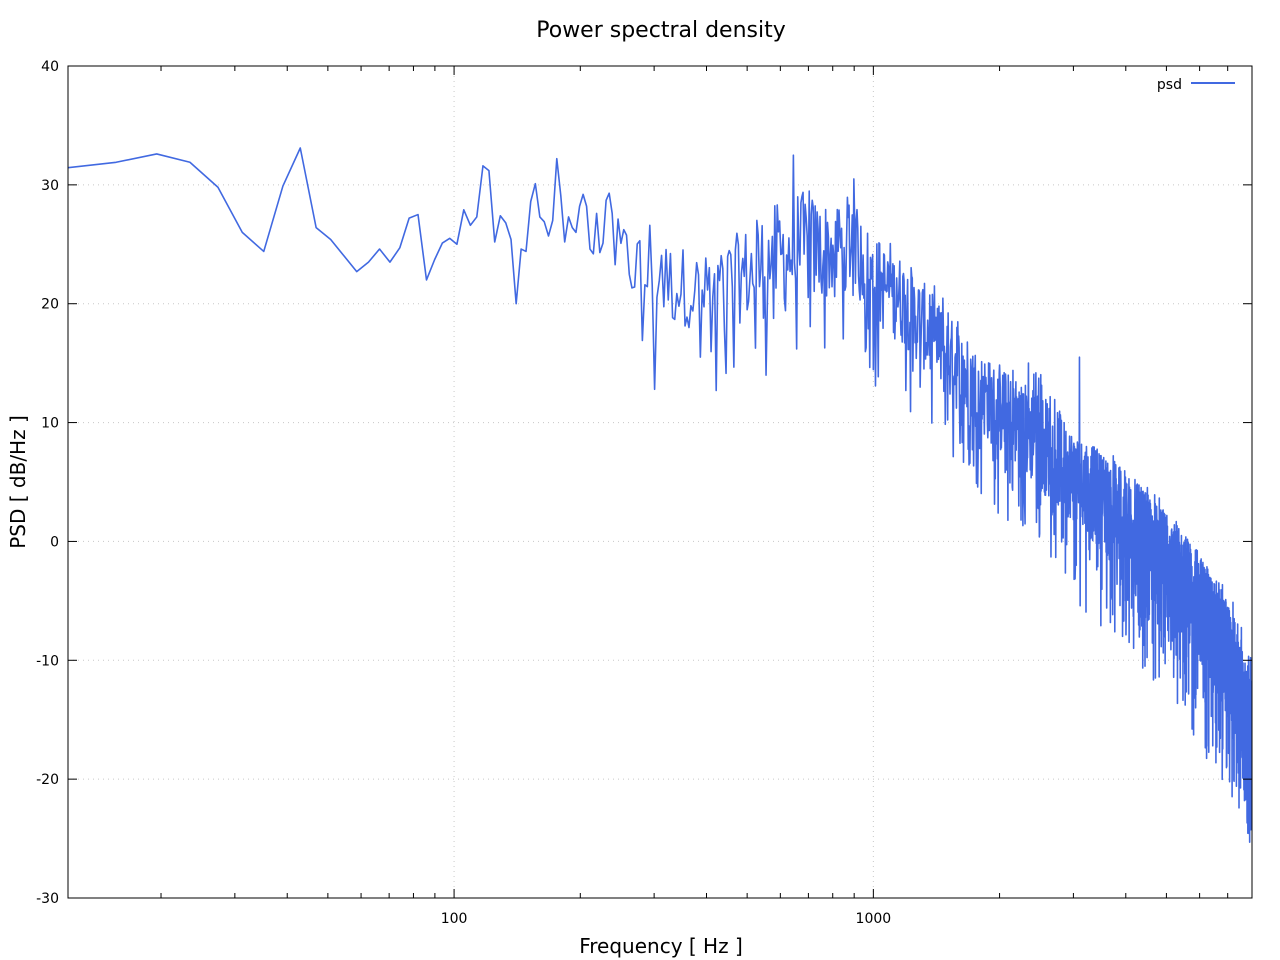  What do you see at coordinates (1169, 85) in the screenshot?
I see `legend-label-psd: psd` at bounding box center [1169, 85].